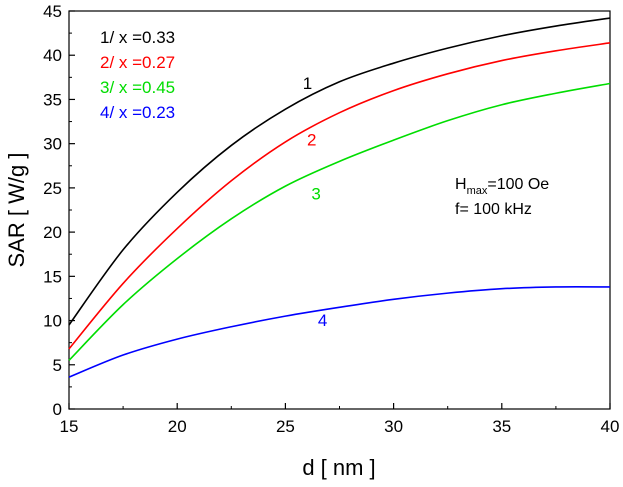 This screenshot has width=623, height=487. What do you see at coordinates (501, 426) in the screenshot?
I see `x-tick-label: 35` at bounding box center [501, 426].